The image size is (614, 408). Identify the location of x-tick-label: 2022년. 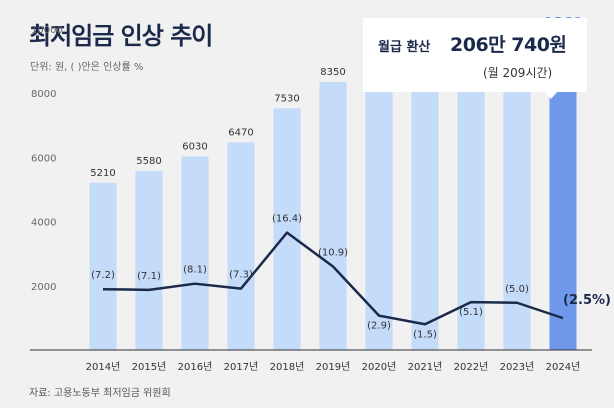
(471, 367).